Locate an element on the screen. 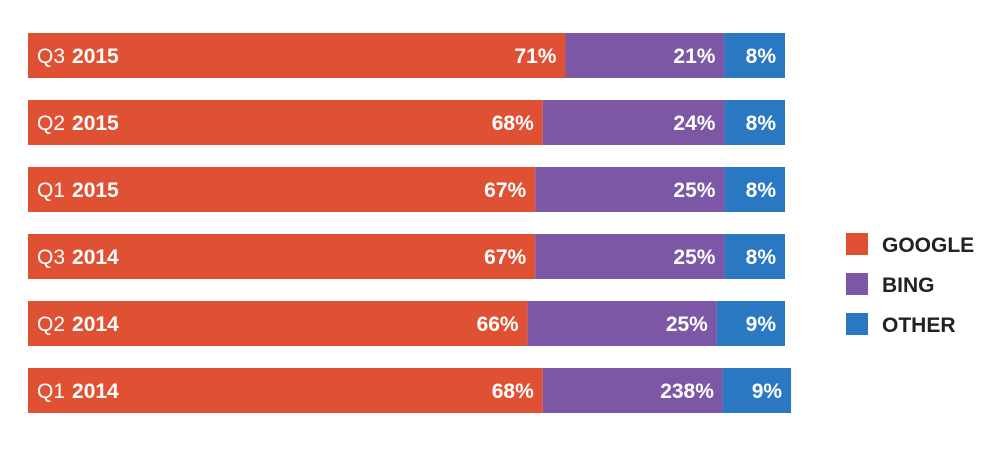 The width and height of the screenshot is (1000, 459). data-label: 66% is located at coordinates (498, 324).